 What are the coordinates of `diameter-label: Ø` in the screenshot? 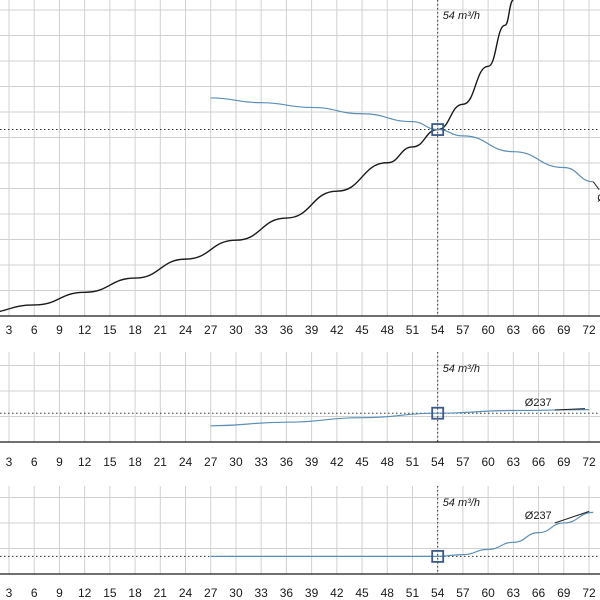 It's located at (598, 199).